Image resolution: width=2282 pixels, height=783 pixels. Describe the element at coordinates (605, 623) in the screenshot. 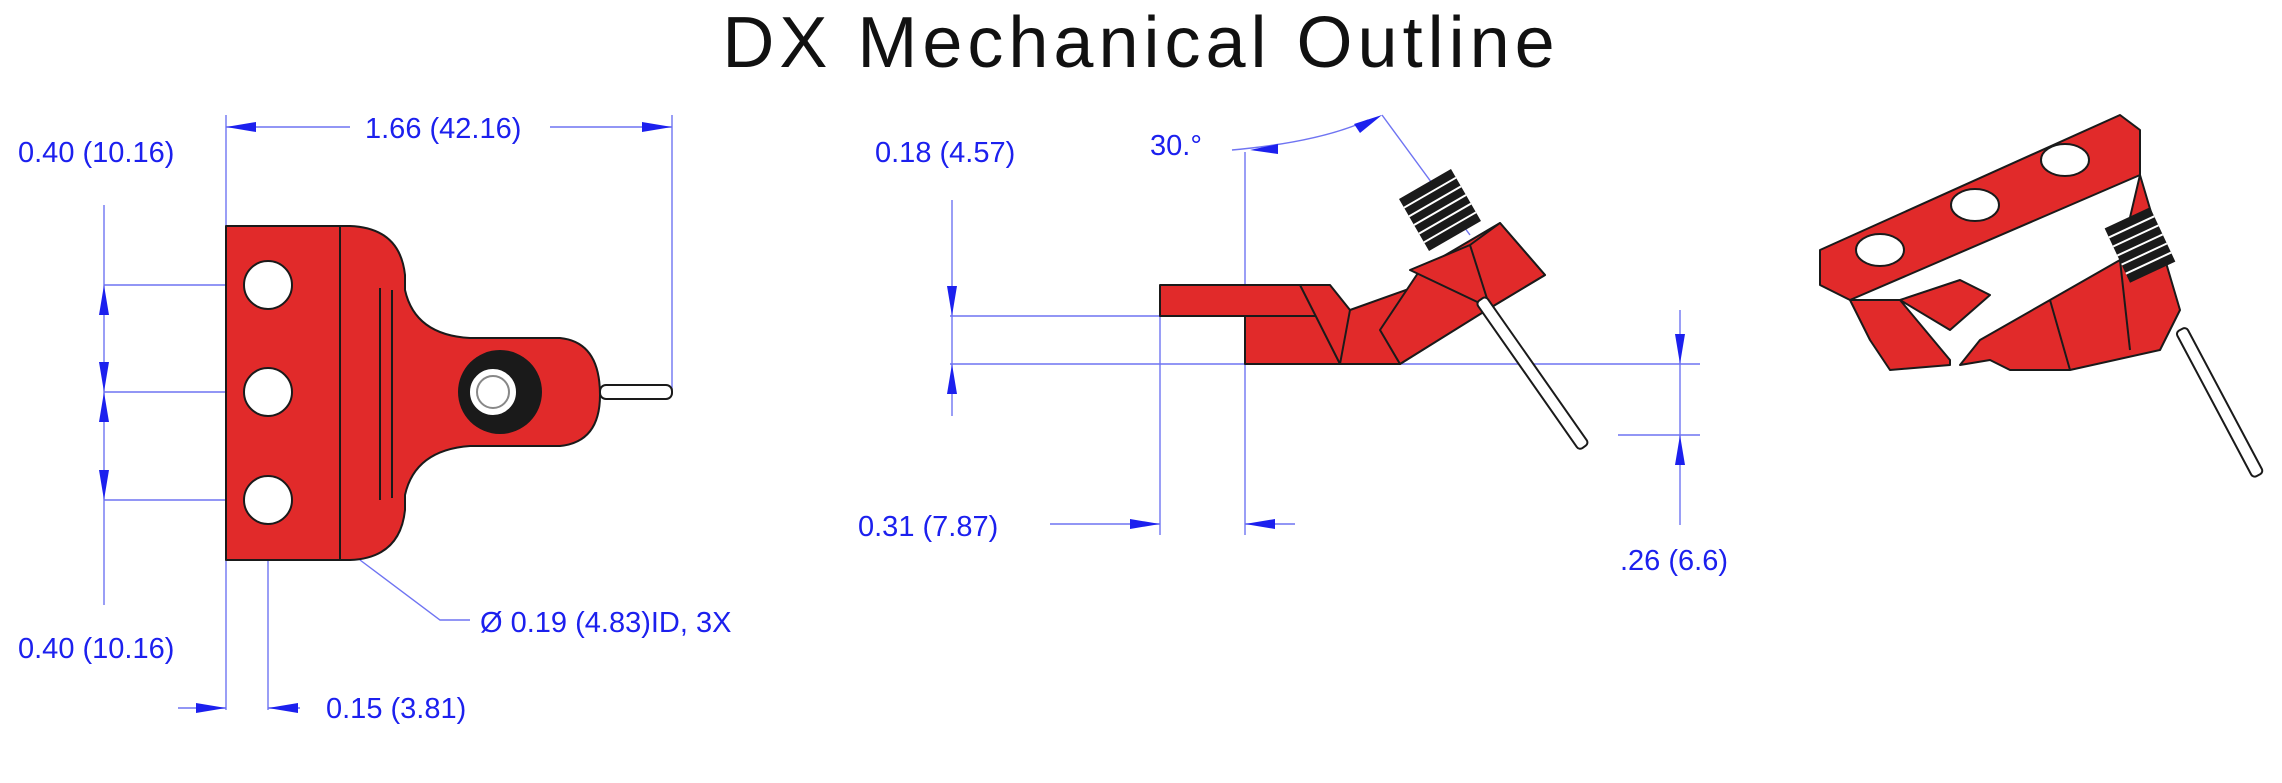

I see `hole-callout-label: Ø 0.19 (4.83)ID, 3X` at that location.